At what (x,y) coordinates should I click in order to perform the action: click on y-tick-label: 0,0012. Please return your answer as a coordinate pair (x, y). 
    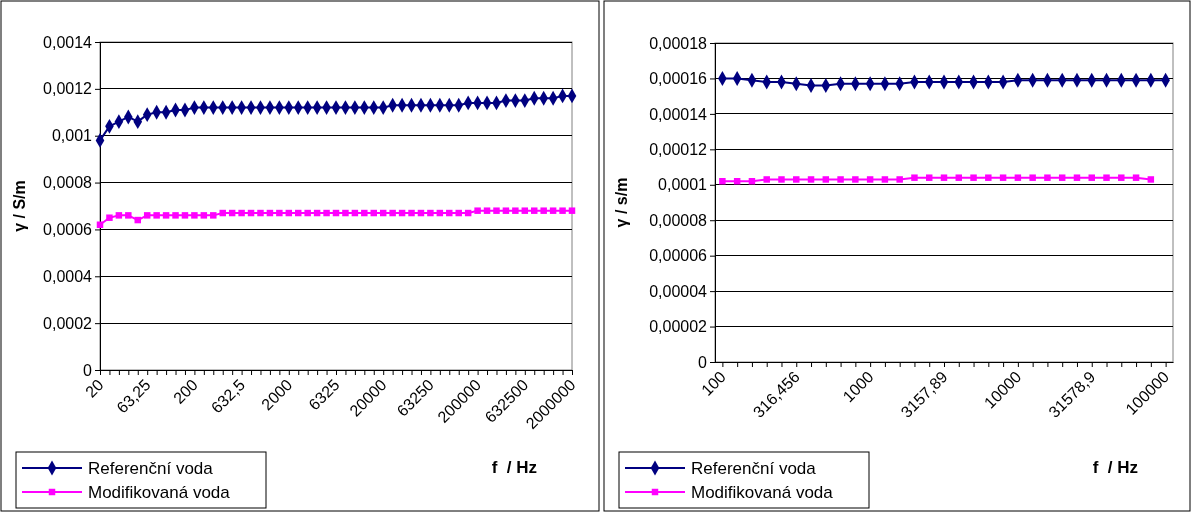
    Looking at the image, I should click on (68, 89).